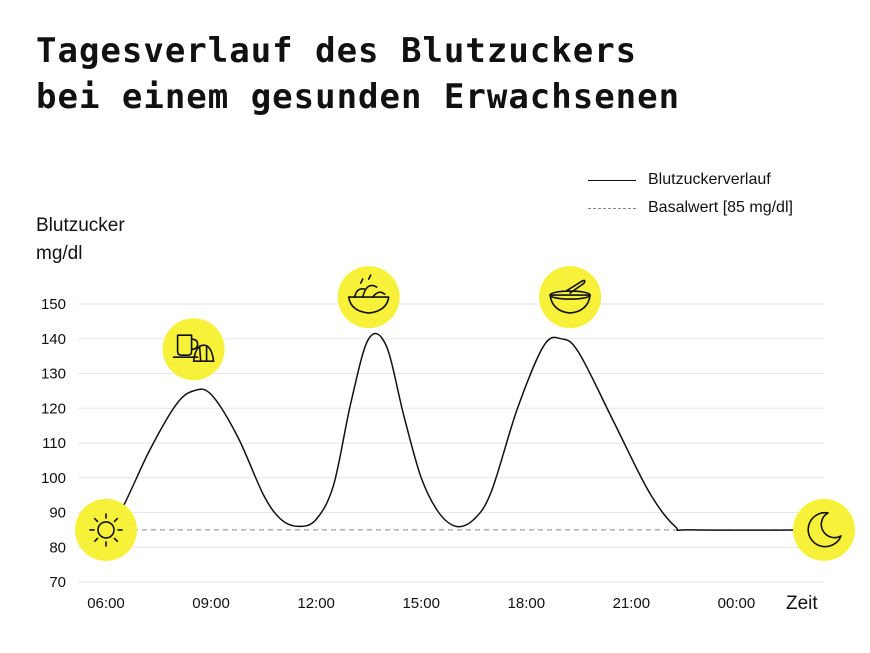 The width and height of the screenshot is (870, 653). I want to click on legend-item-basal: Basalwert [85 mg/dl], so click(690, 208).